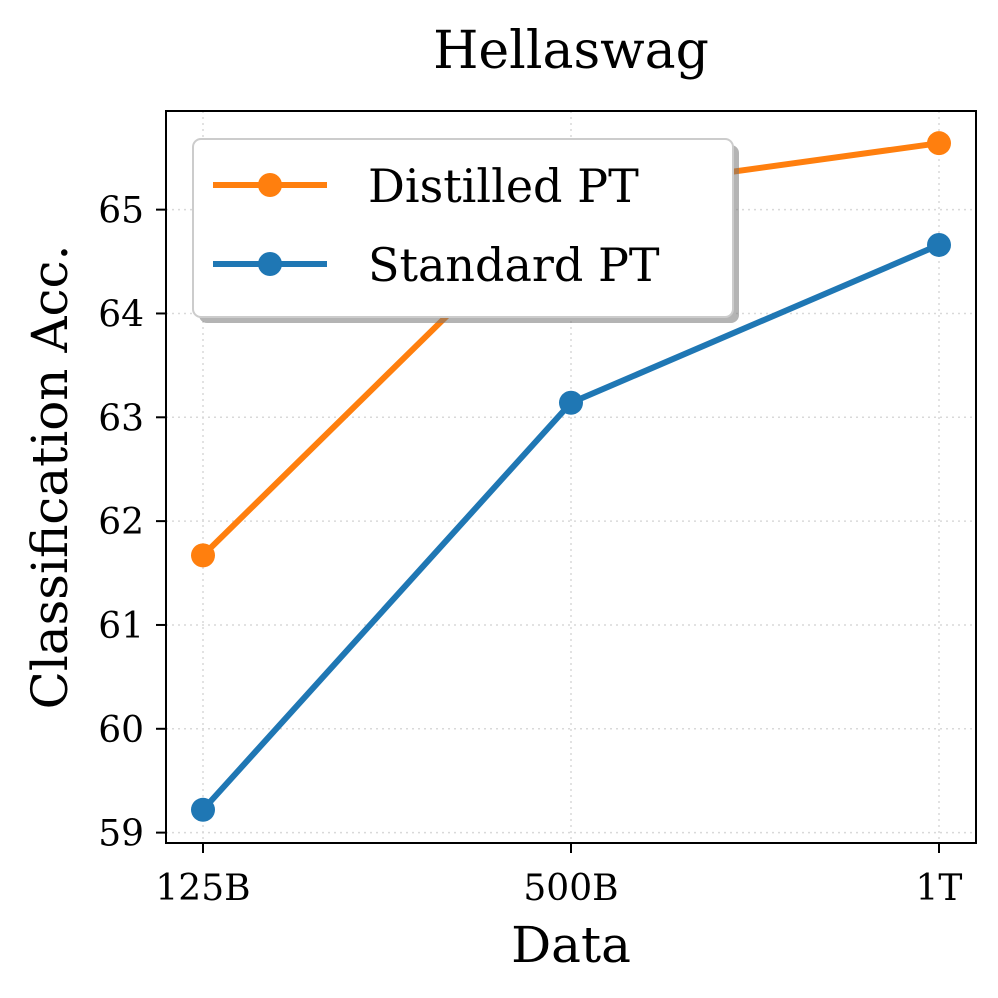  I want to click on y-tick-label: 59, so click(121, 834).